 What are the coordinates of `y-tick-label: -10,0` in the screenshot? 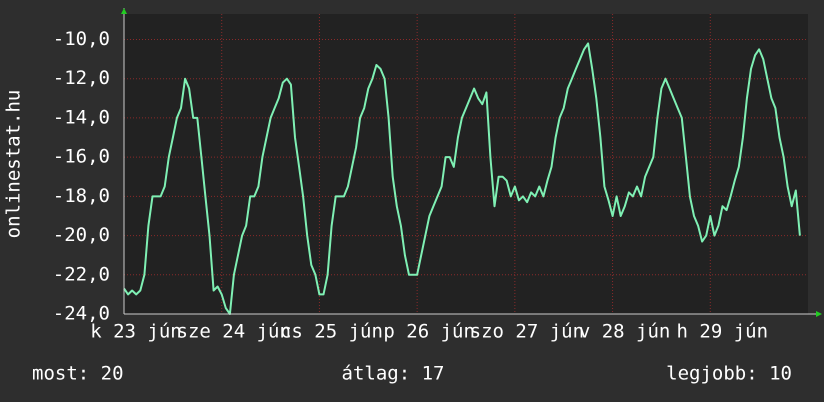 It's located at (81, 39).